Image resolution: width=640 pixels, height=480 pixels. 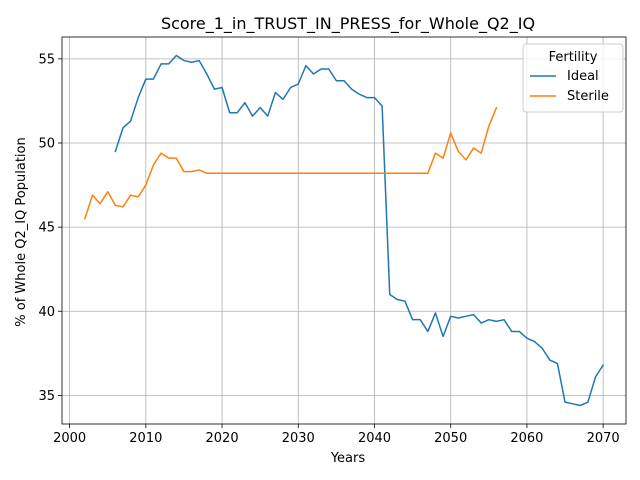 I want to click on x-tick-label: 2010, so click(x=145, y=438).